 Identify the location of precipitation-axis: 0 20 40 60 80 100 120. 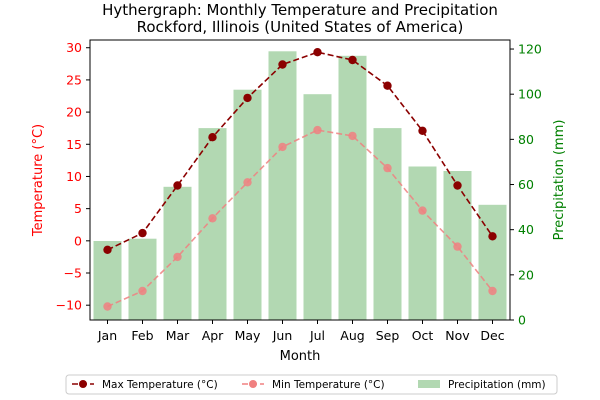
(526, 185).